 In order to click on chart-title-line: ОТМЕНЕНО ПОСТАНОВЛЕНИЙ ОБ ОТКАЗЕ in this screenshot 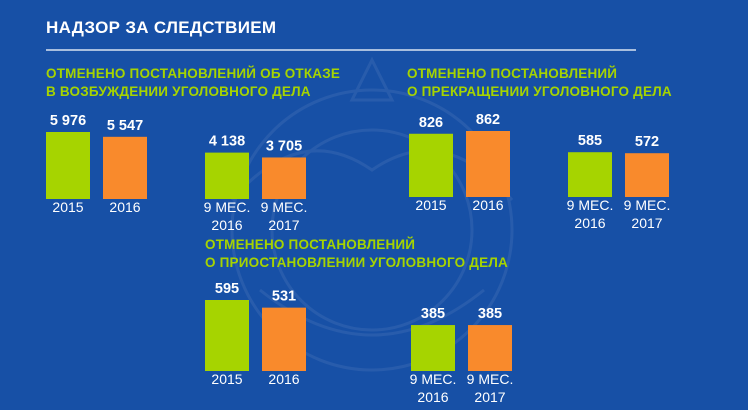, I will do `click(193, 73)`.